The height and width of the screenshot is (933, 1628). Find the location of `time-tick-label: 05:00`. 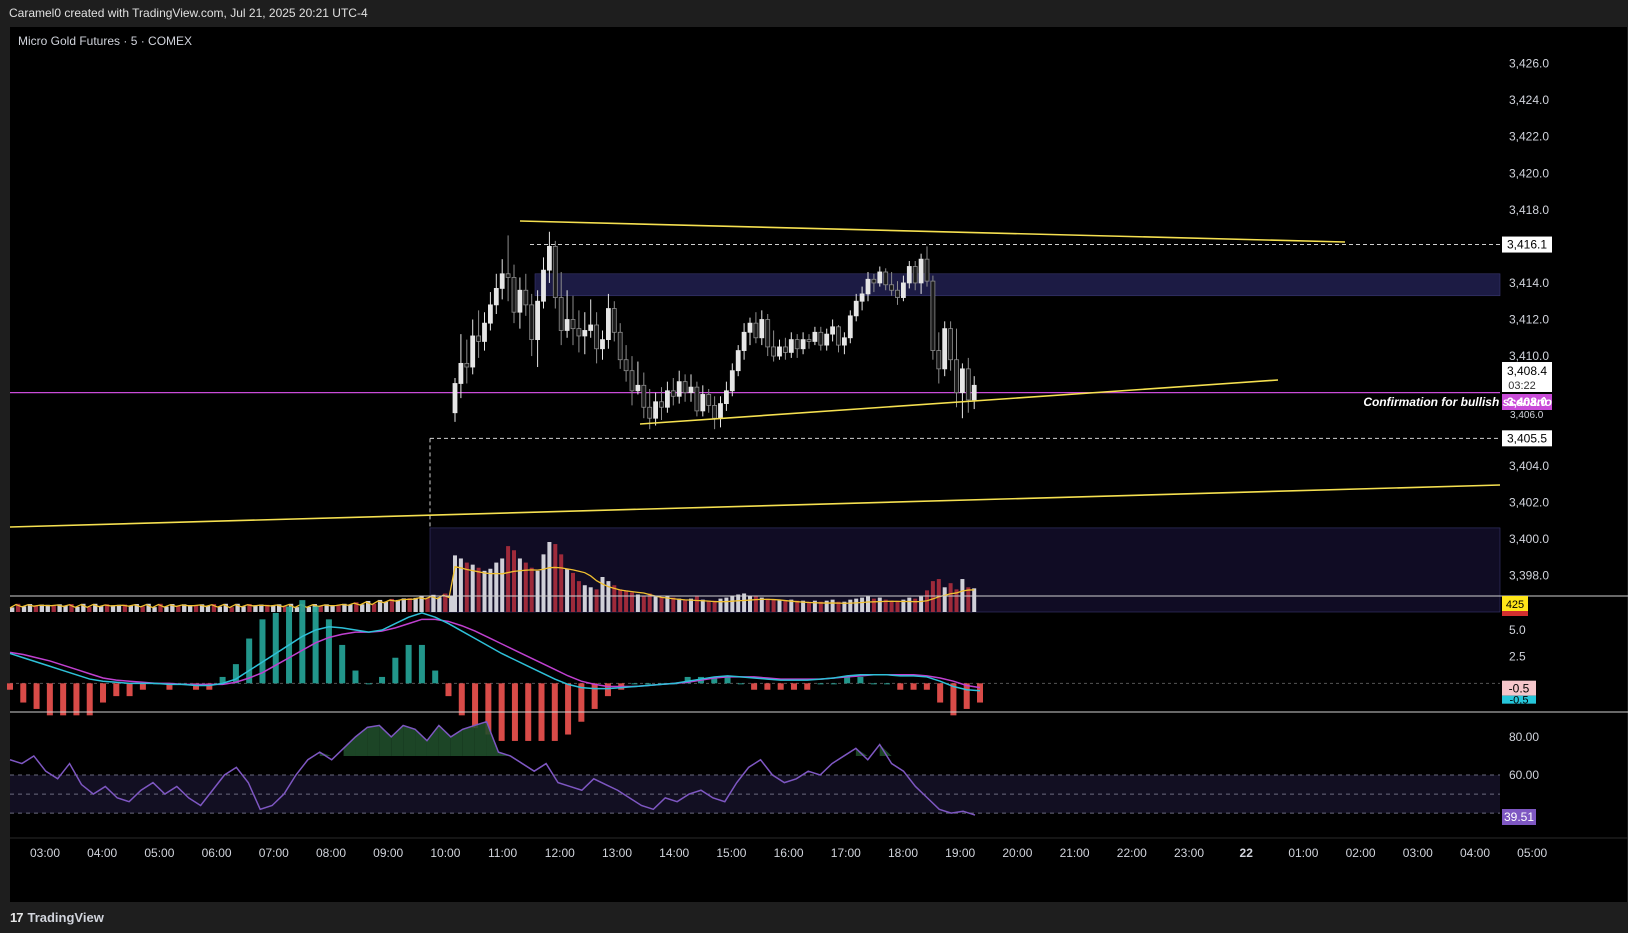

time-tick-label: 05:00 is located at coordinates (159, 853).